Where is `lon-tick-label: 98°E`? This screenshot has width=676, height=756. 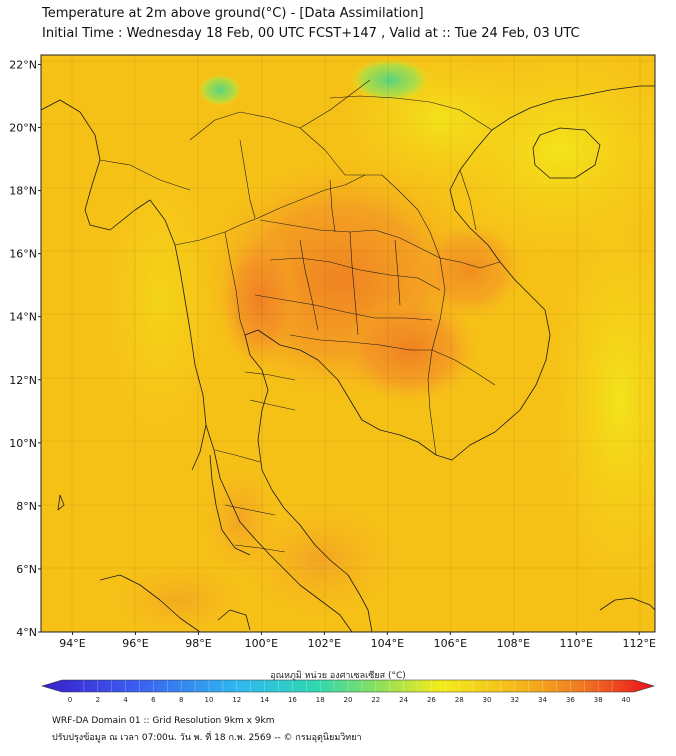
lon-tick-label: 98°E is located at coordinates (198, 643).